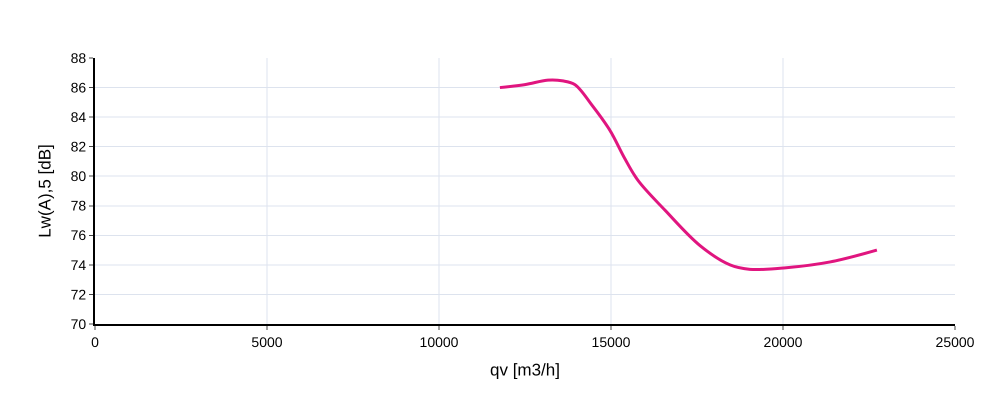  What do you see at coordinates (78, 58) in the screenshot?
I see `y-tick-label: 88` at bounding box center [78, 58].